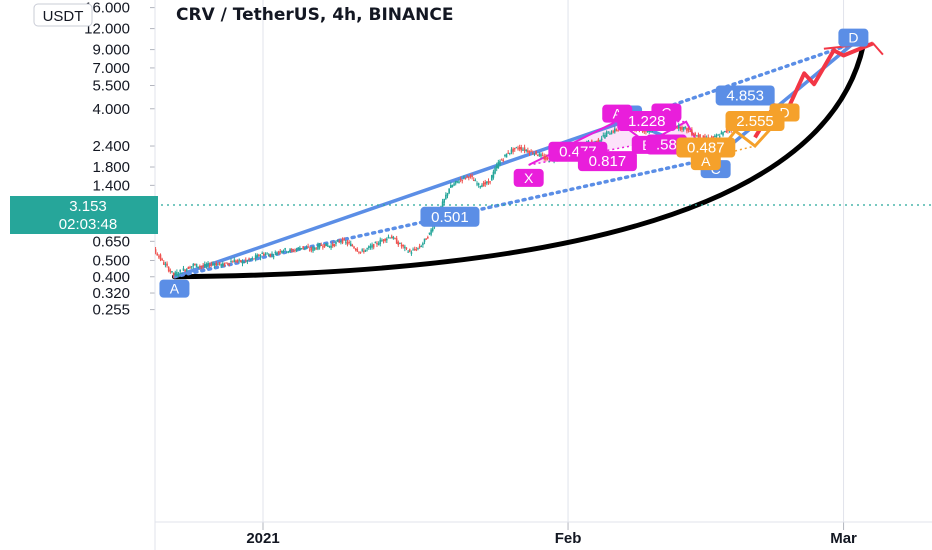  I want to click on red-projection-arrowhead, so click(853, 49).